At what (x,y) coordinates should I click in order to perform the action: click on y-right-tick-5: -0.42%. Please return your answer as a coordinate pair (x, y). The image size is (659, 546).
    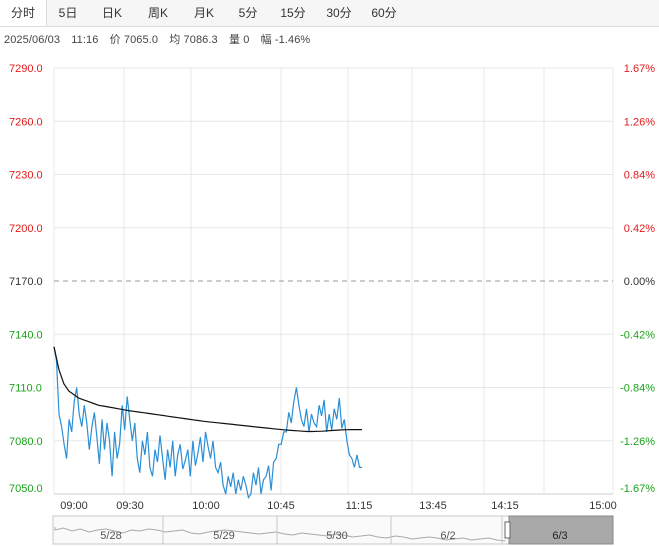
    Looking at the image, I should click on (637, 335).